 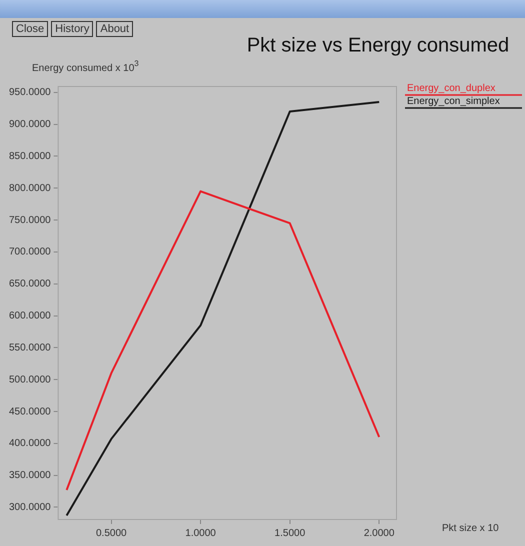 What do you see at coordinates (30, 252) in the screenshot?
I see `y-tick-label: 700.0000` at bounding box center [30, 252].